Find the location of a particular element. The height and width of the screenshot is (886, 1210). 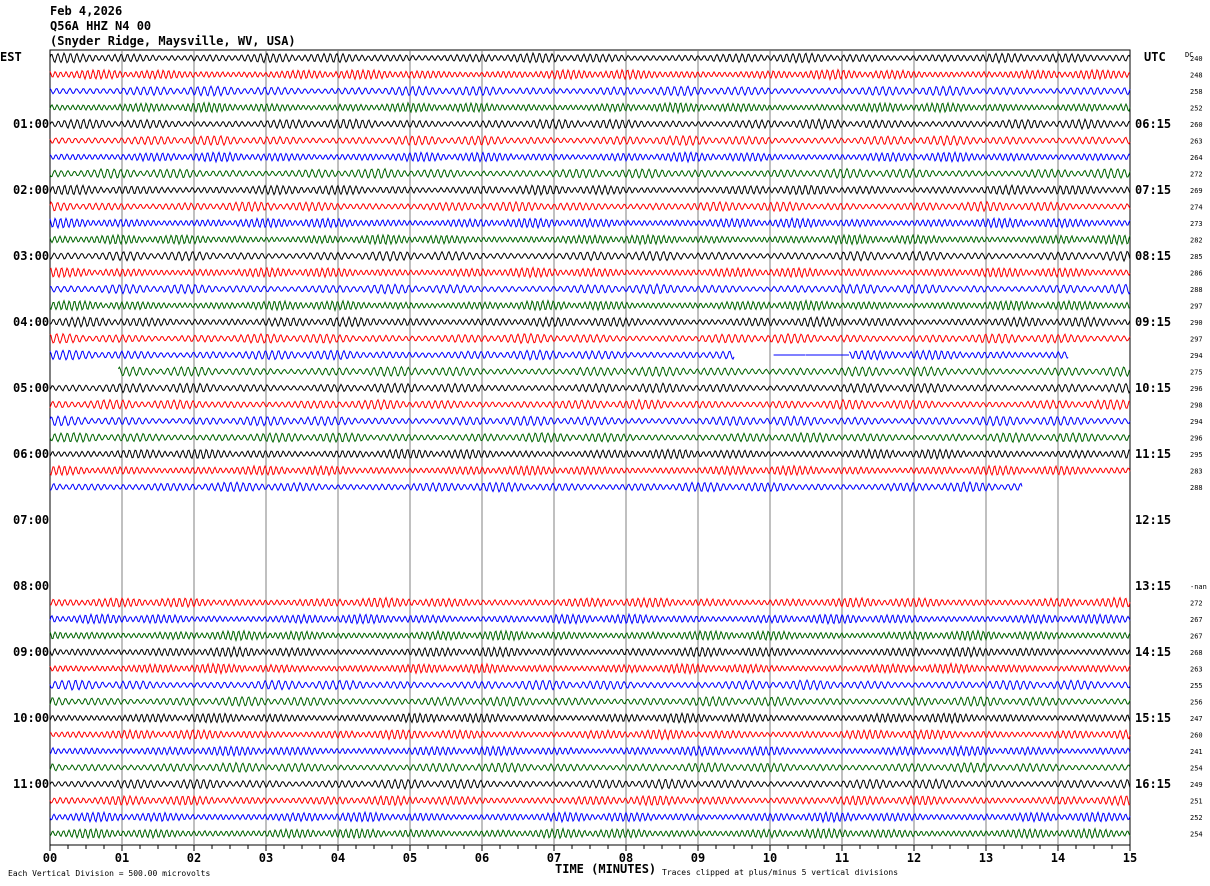

dc-offset-label: 251 is located at coordinates (1196, 802).